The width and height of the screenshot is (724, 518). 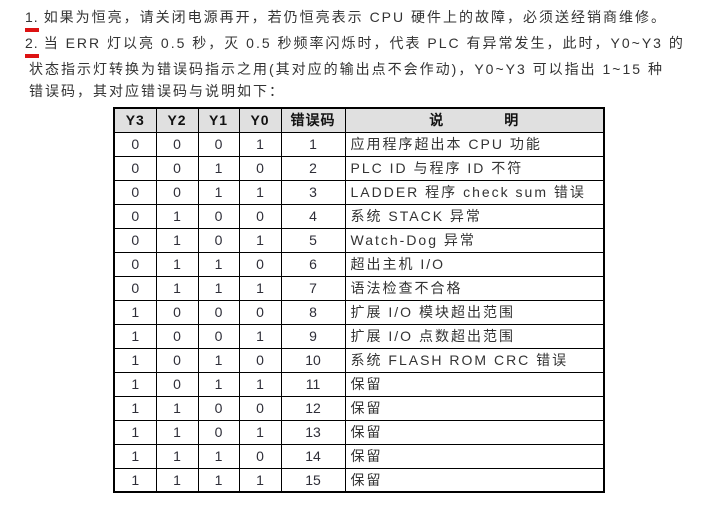 I want to click on table-row: 1 1 1 0 14 保留, so click(x=359, y=456).